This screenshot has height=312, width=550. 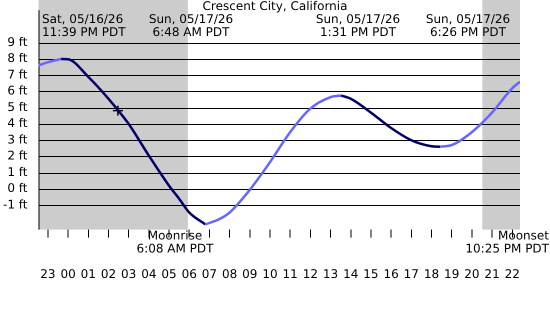 I want to click on x-tick-label: 09, so click(x=250, y=273).